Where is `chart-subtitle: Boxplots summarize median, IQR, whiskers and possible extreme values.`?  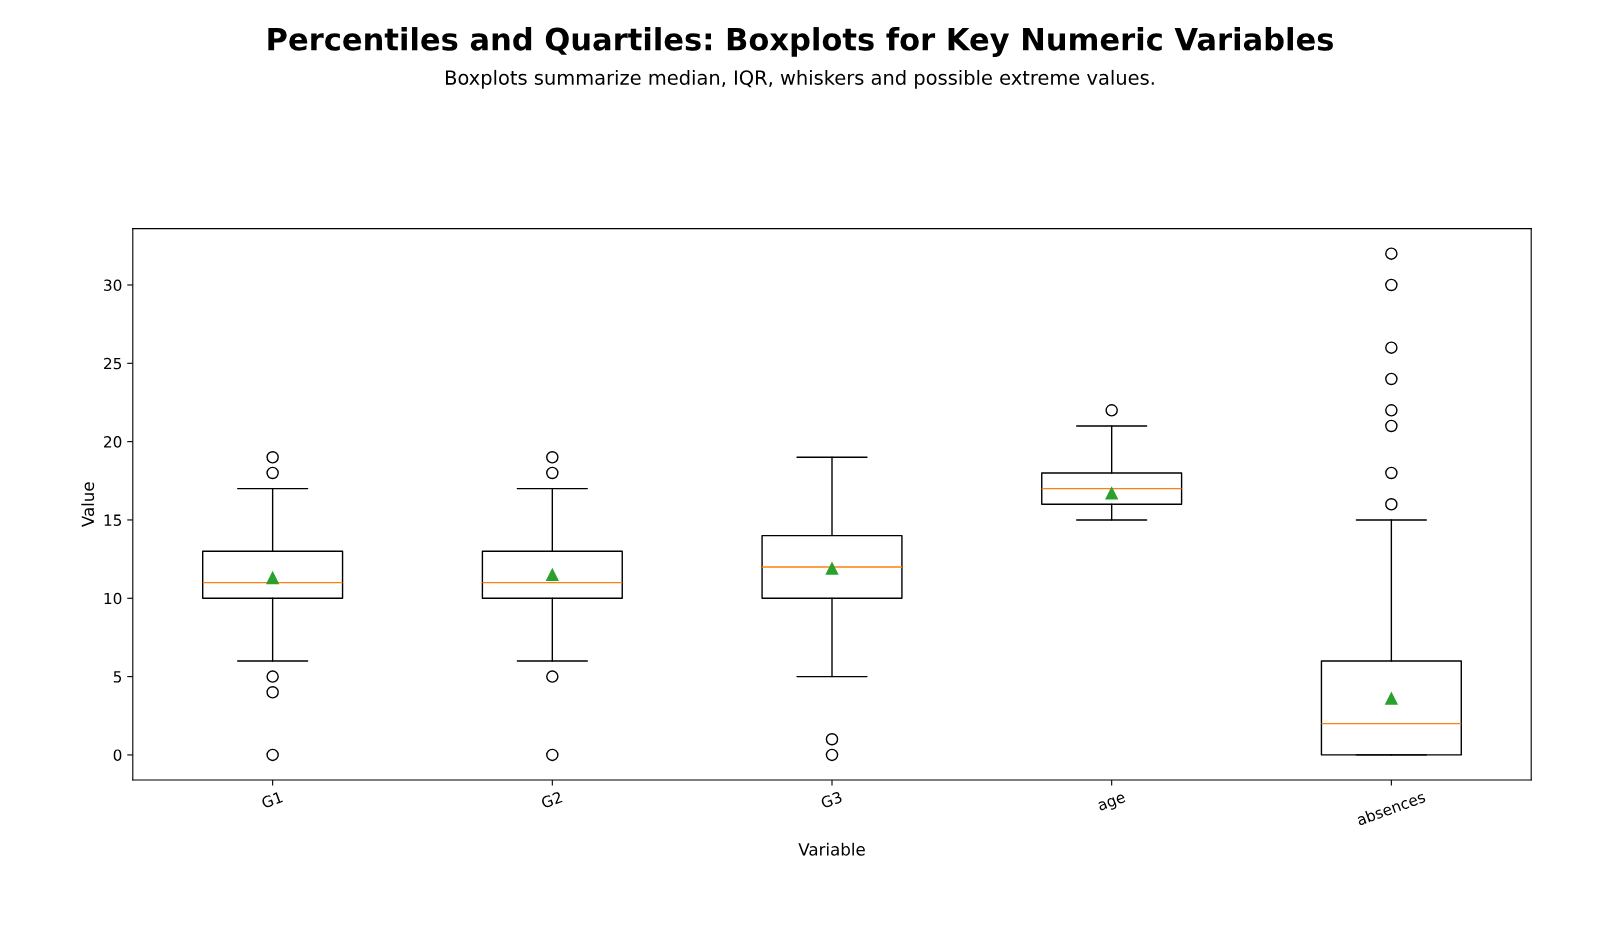
chart-subtitle: Boxplots summarize median, IQR, whiskers and possible extreme values. is located at coordinates (800, 79).